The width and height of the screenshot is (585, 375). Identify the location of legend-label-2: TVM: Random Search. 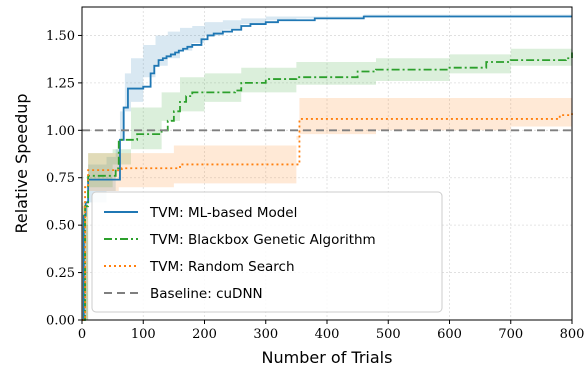
(222, 267).